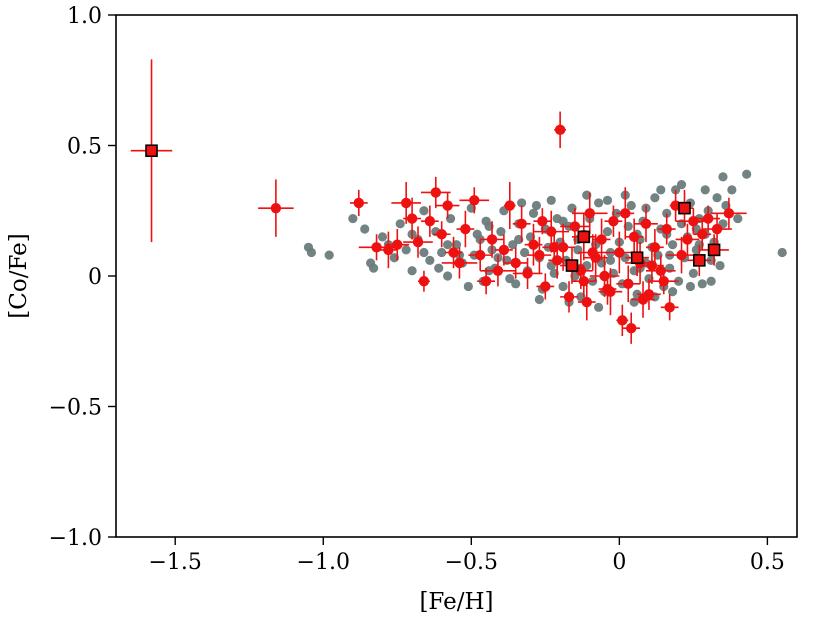 The height and width of the screenshot is (619, 830). I want to click on y-axis-label: [Co/Fe], so click(19, 275).